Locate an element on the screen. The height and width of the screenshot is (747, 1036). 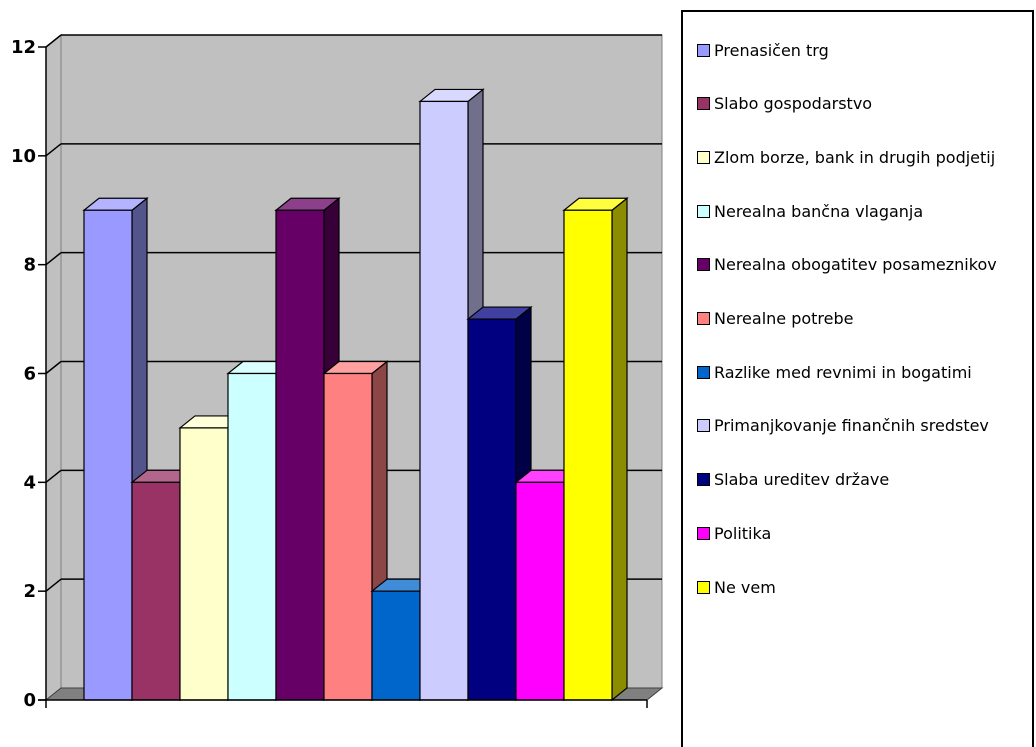
legend-label: Ne vem is located at coordinates (745, 587).